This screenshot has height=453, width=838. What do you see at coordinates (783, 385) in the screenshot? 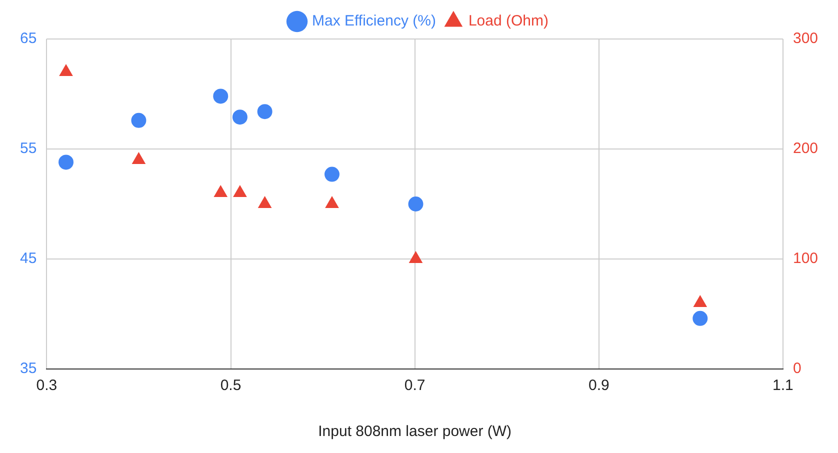
I see `x-tick-label: 1.1` at bounding box center [783, 385].